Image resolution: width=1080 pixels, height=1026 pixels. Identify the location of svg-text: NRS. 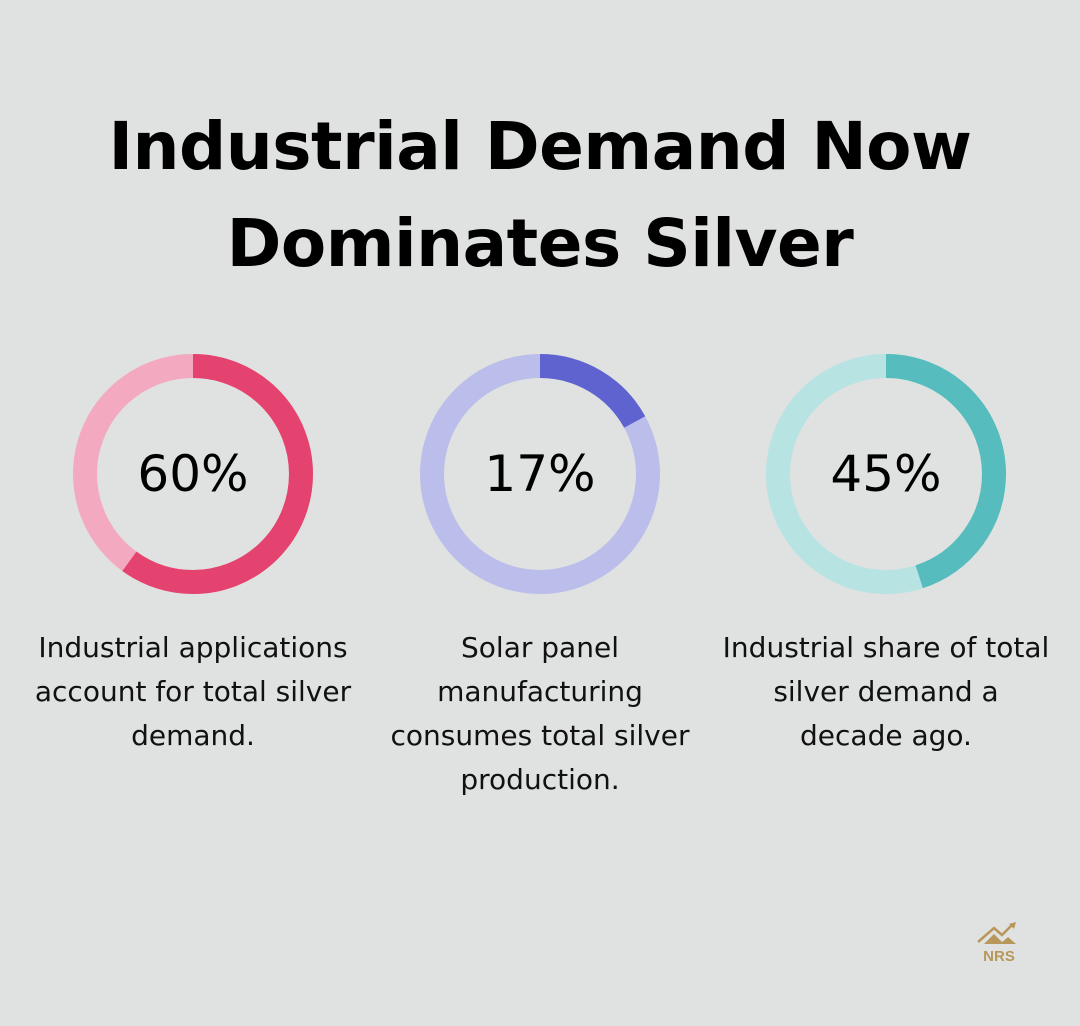
(999, 956).